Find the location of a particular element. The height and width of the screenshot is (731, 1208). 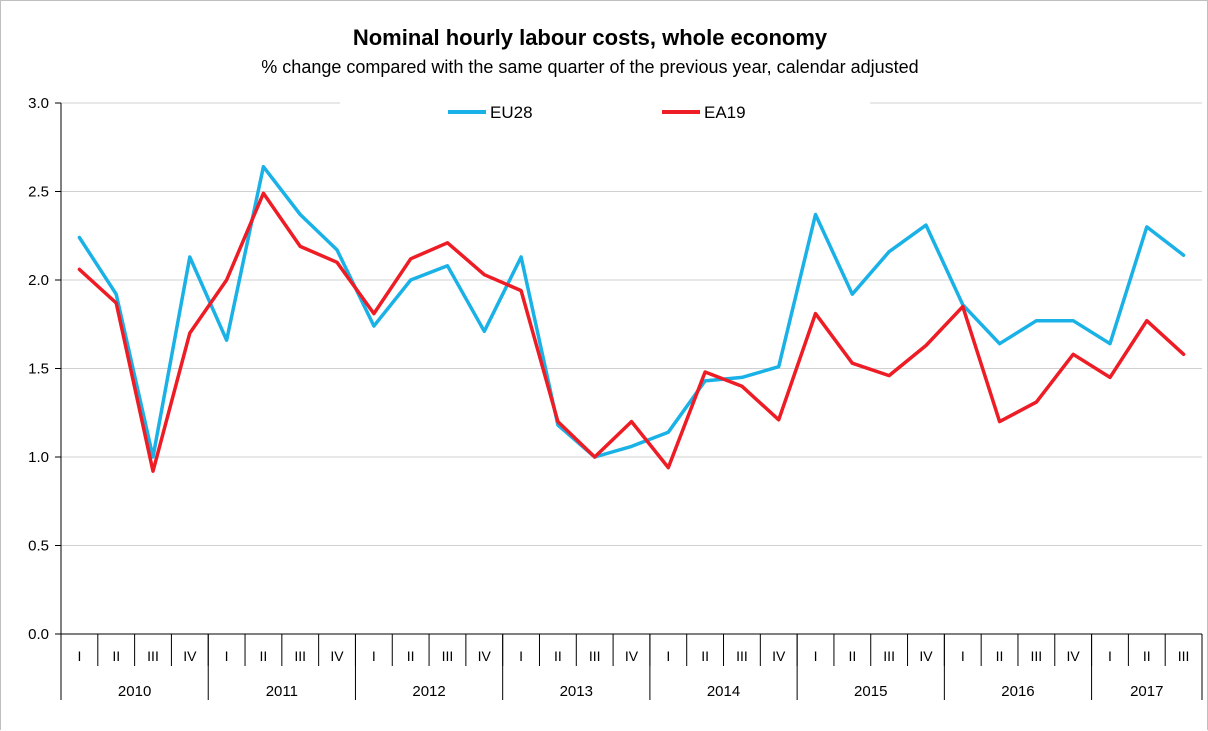

year-label: 2012 is located at coordinates (428, 691).